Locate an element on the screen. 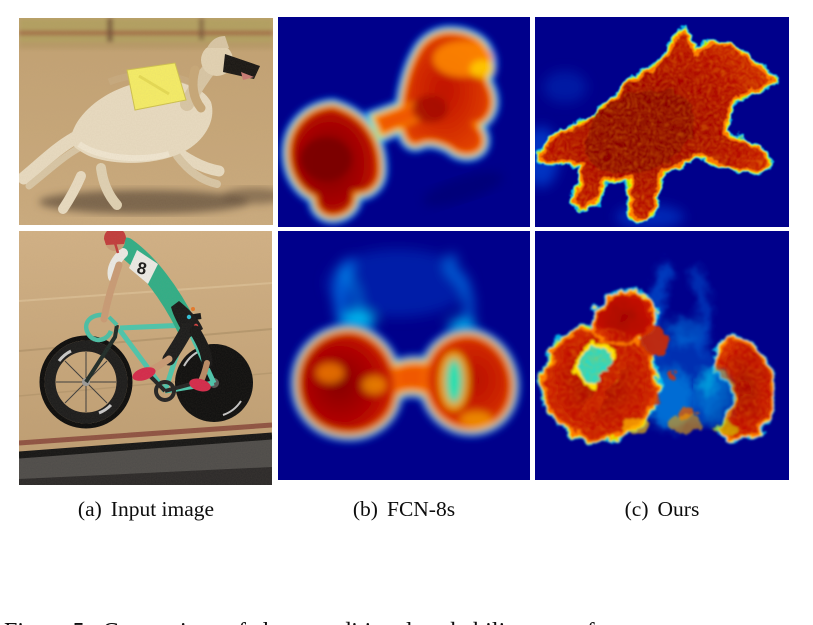 The width and height of the screenshot is (813, 625). heat-blob-dog-ours is located at coordinates (656, 124).